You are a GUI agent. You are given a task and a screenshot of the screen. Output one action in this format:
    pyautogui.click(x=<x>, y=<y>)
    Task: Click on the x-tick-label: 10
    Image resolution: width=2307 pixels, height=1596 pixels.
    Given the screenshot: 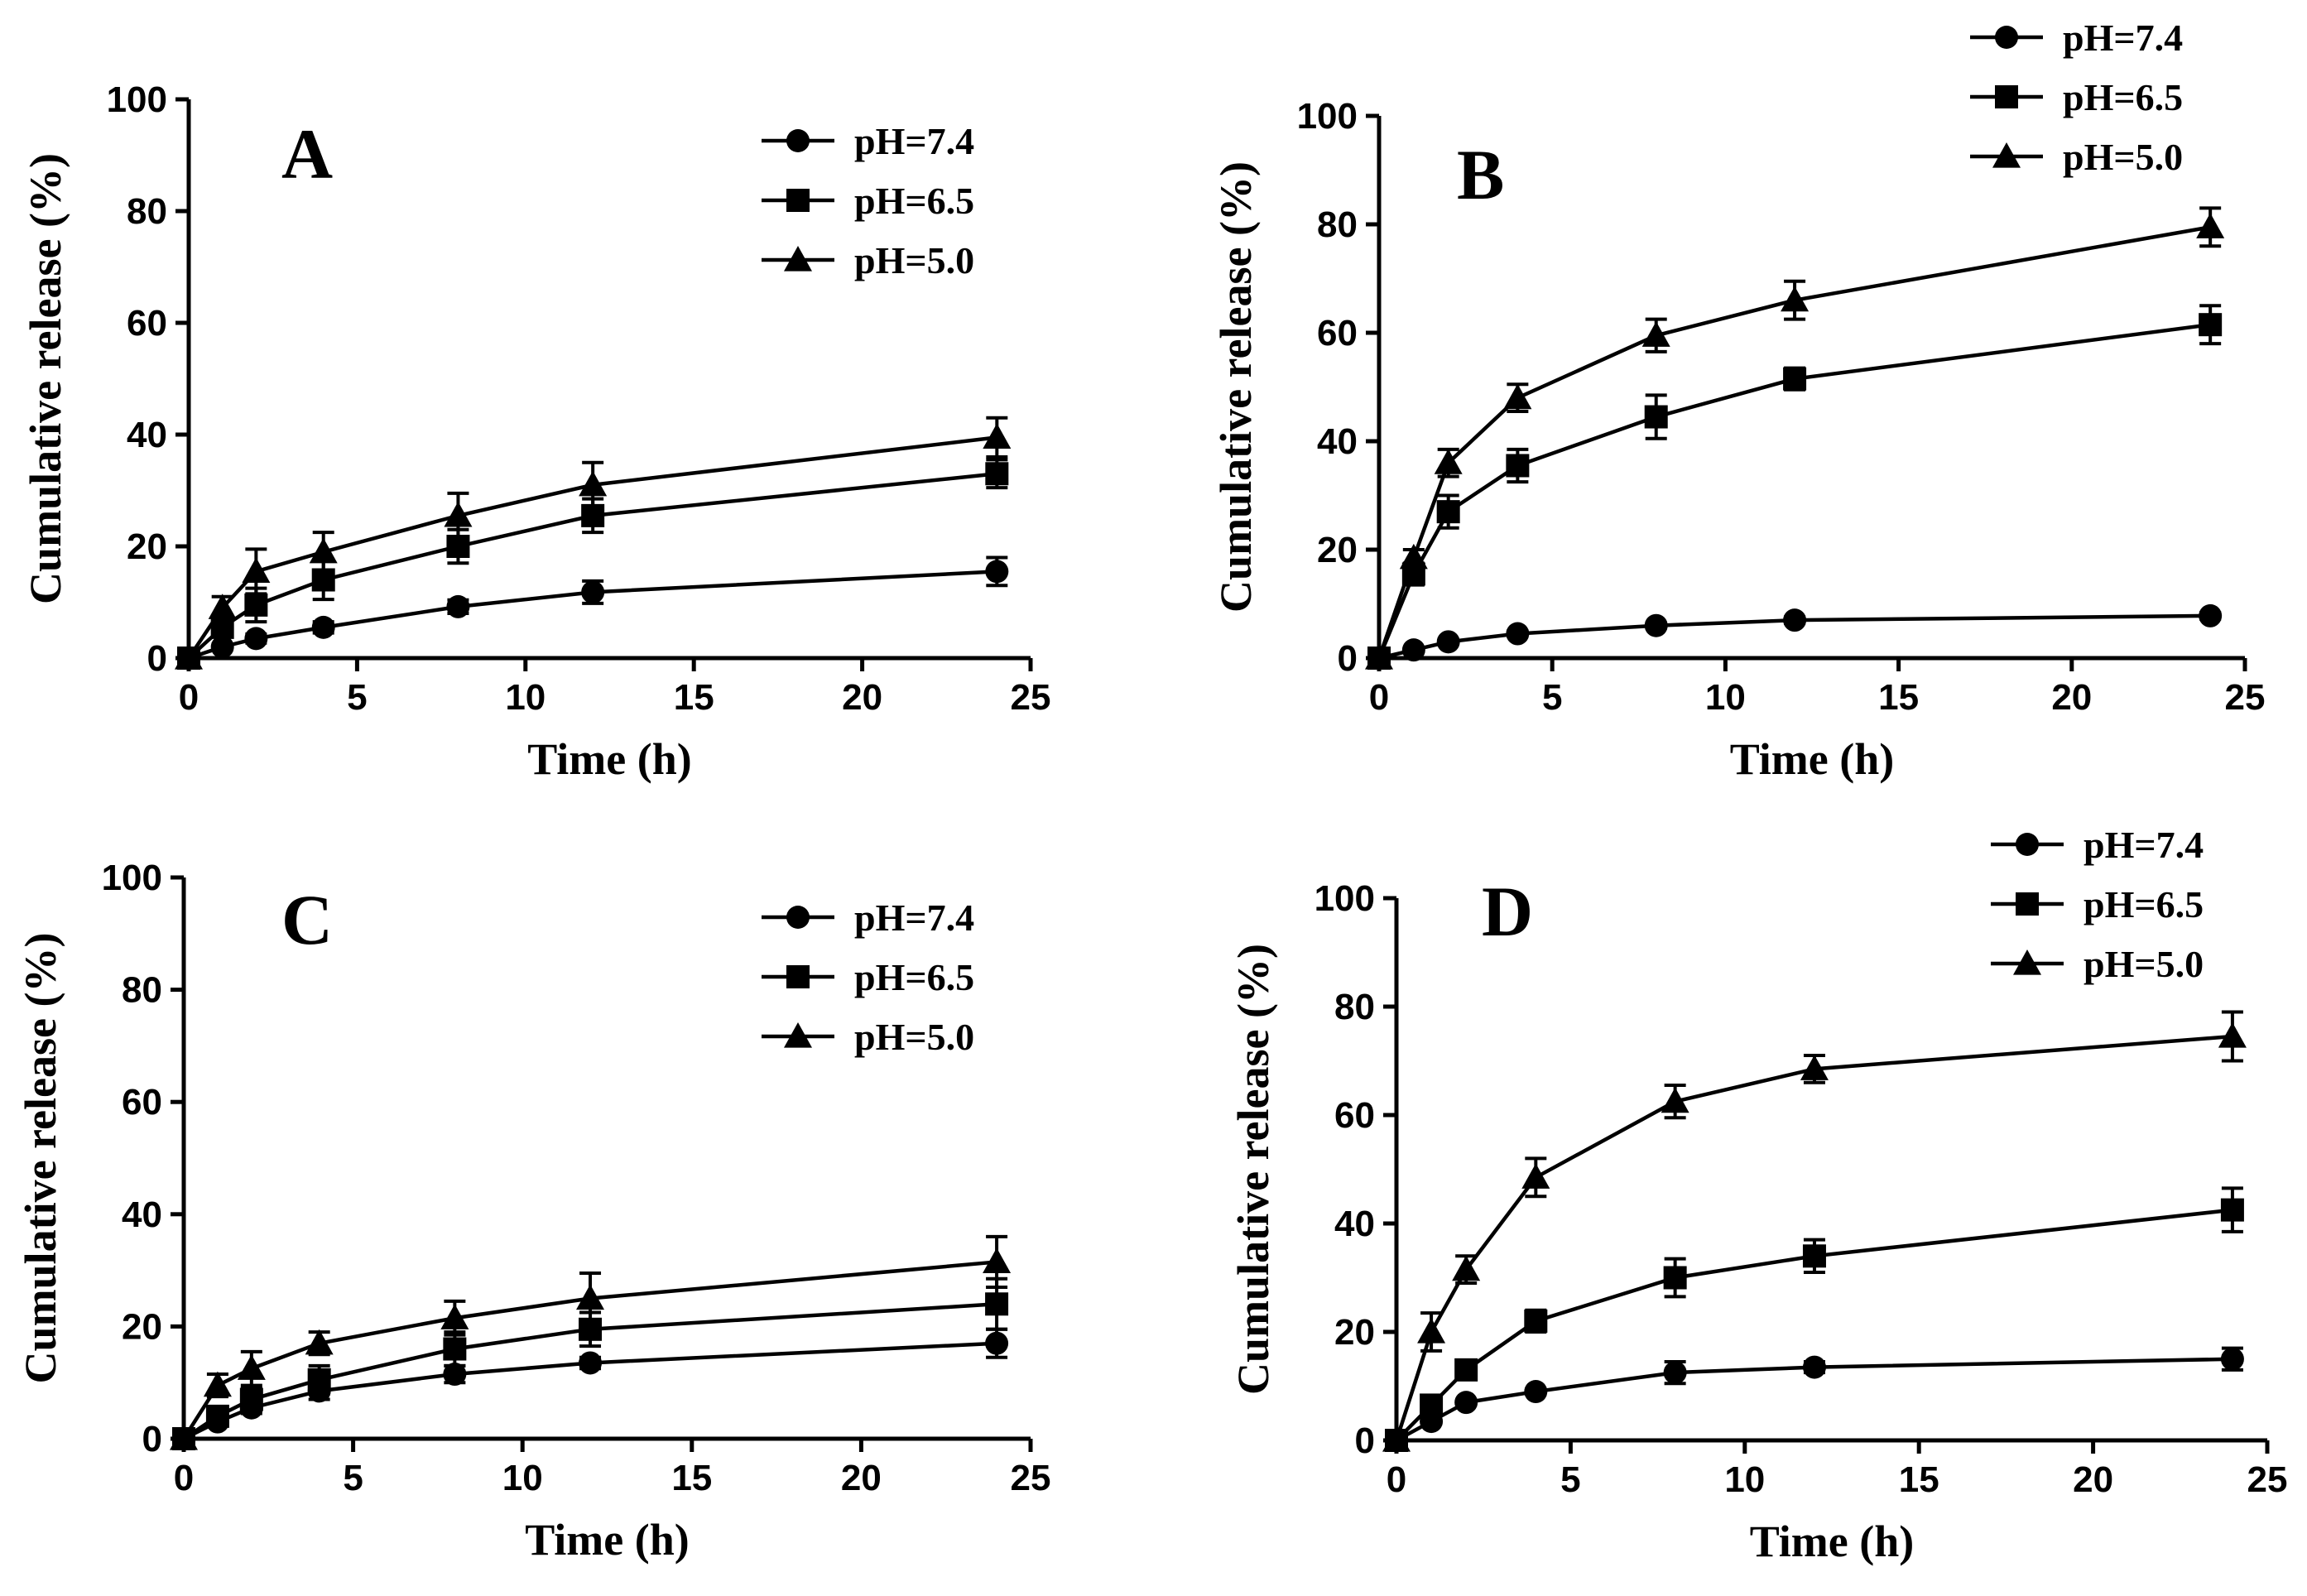 What is the action you would take?
    pyautogui.click(x=522, y=1478)
    